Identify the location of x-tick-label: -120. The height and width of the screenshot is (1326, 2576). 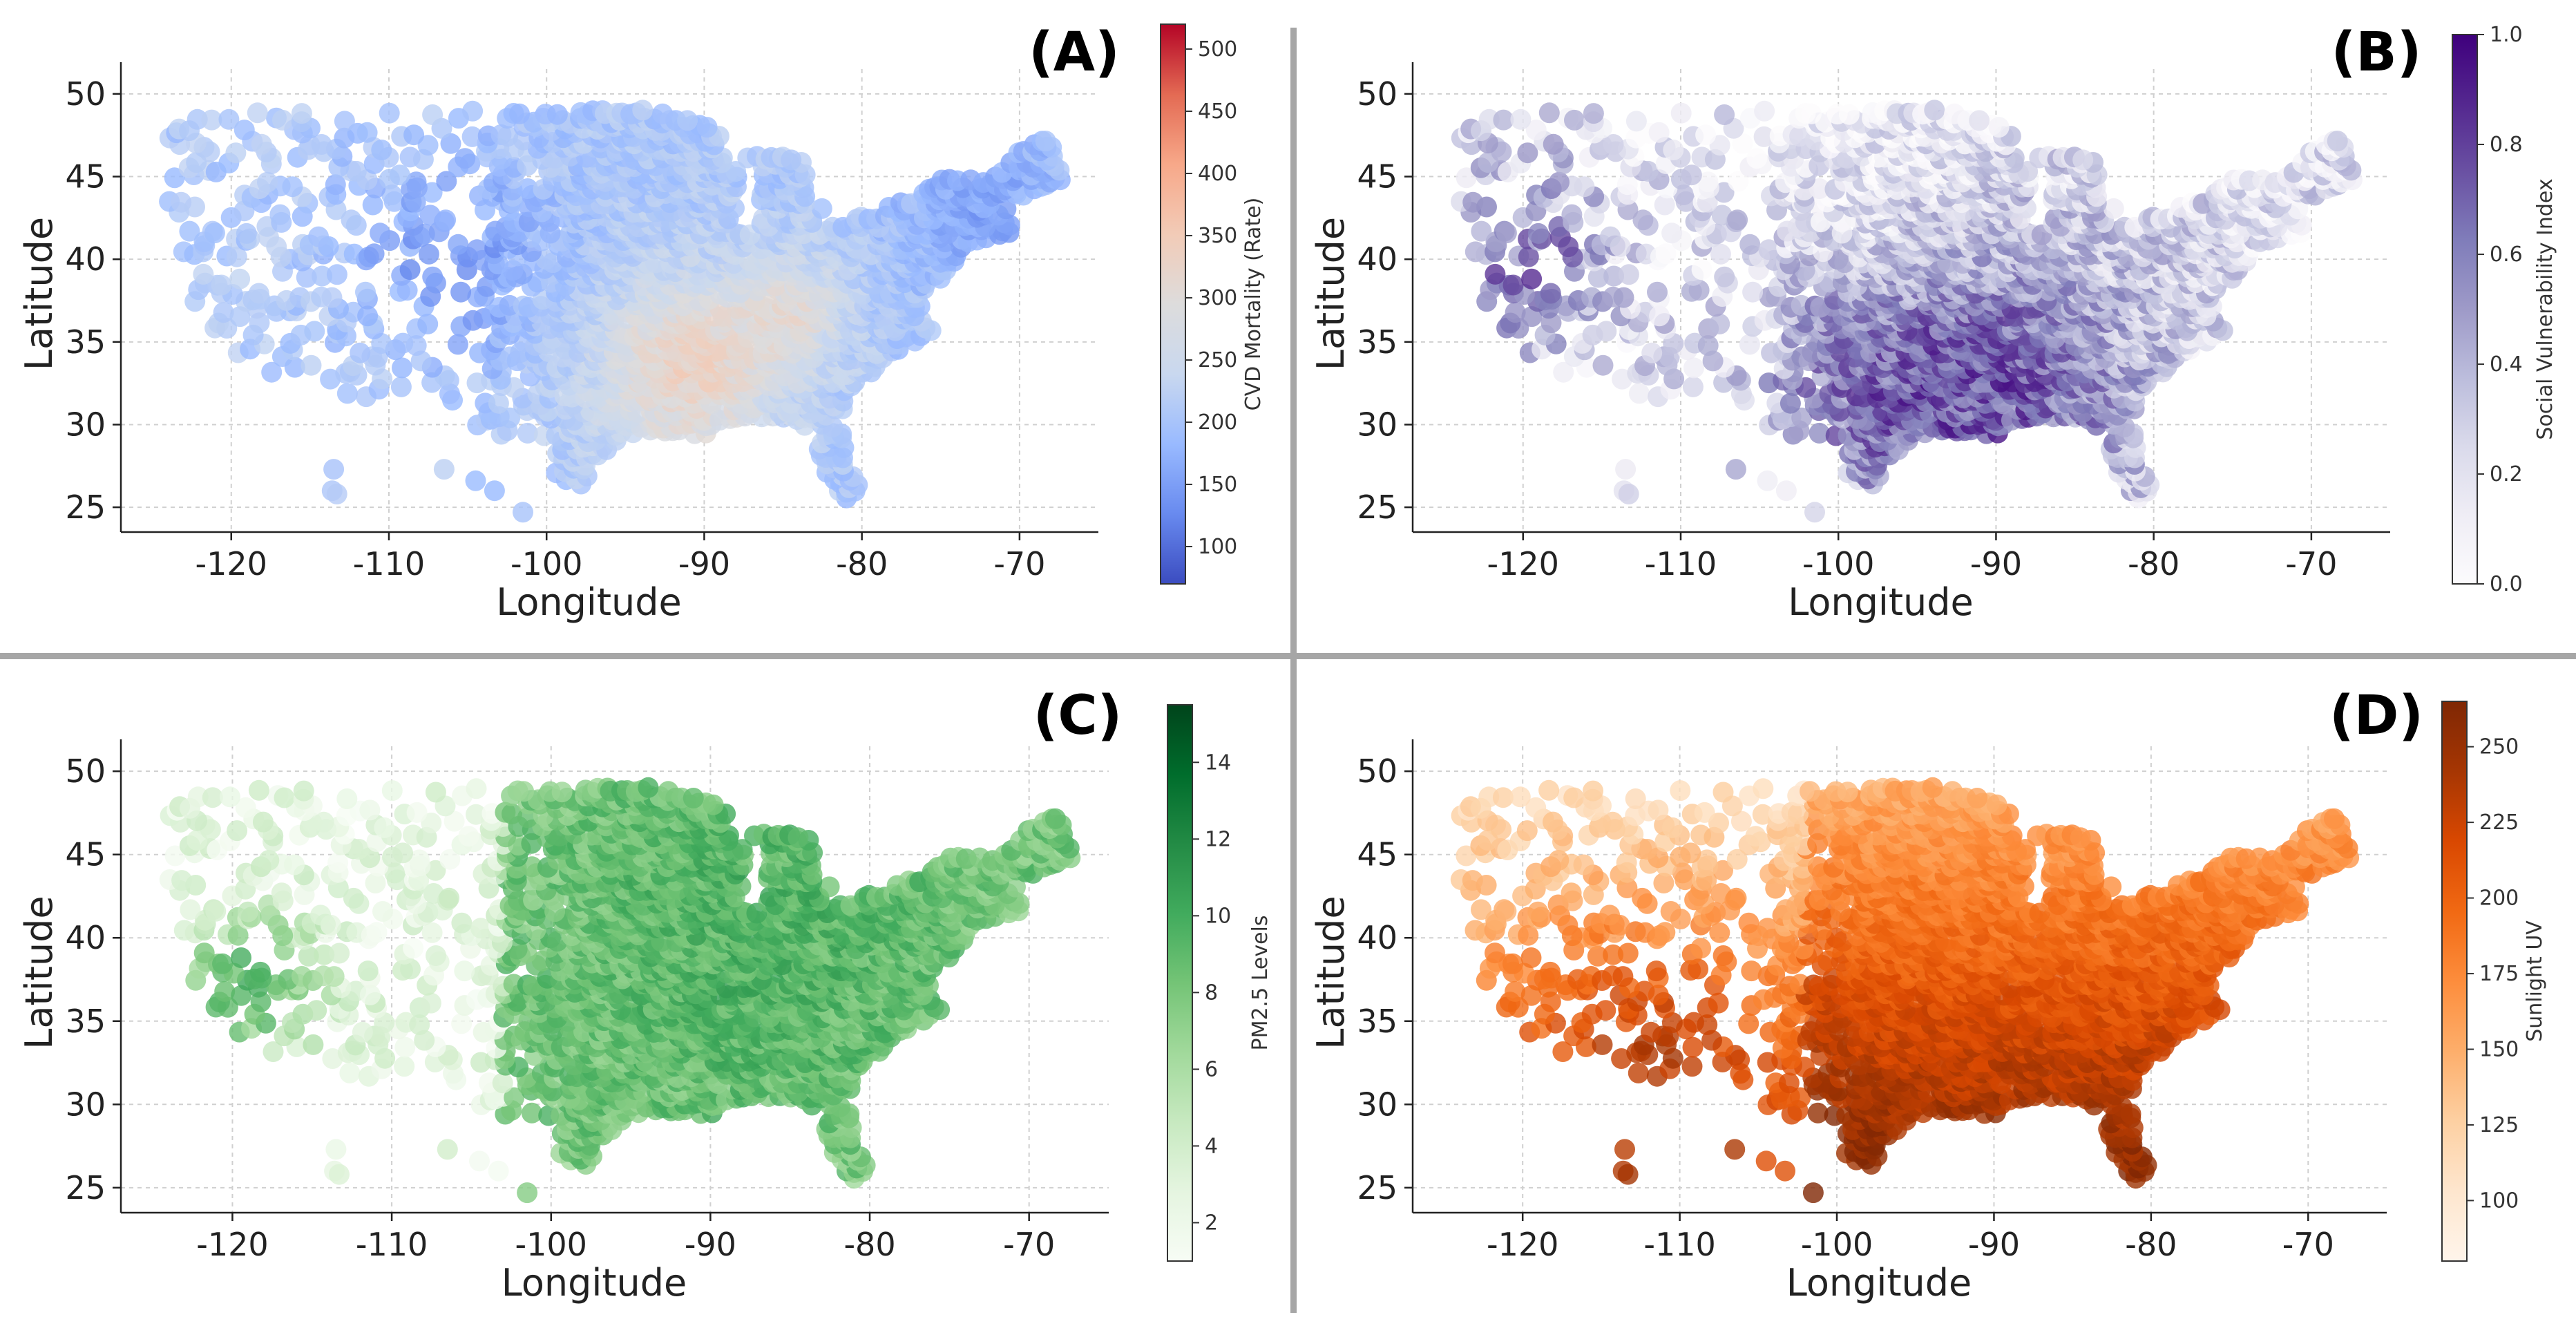
(231, 564).